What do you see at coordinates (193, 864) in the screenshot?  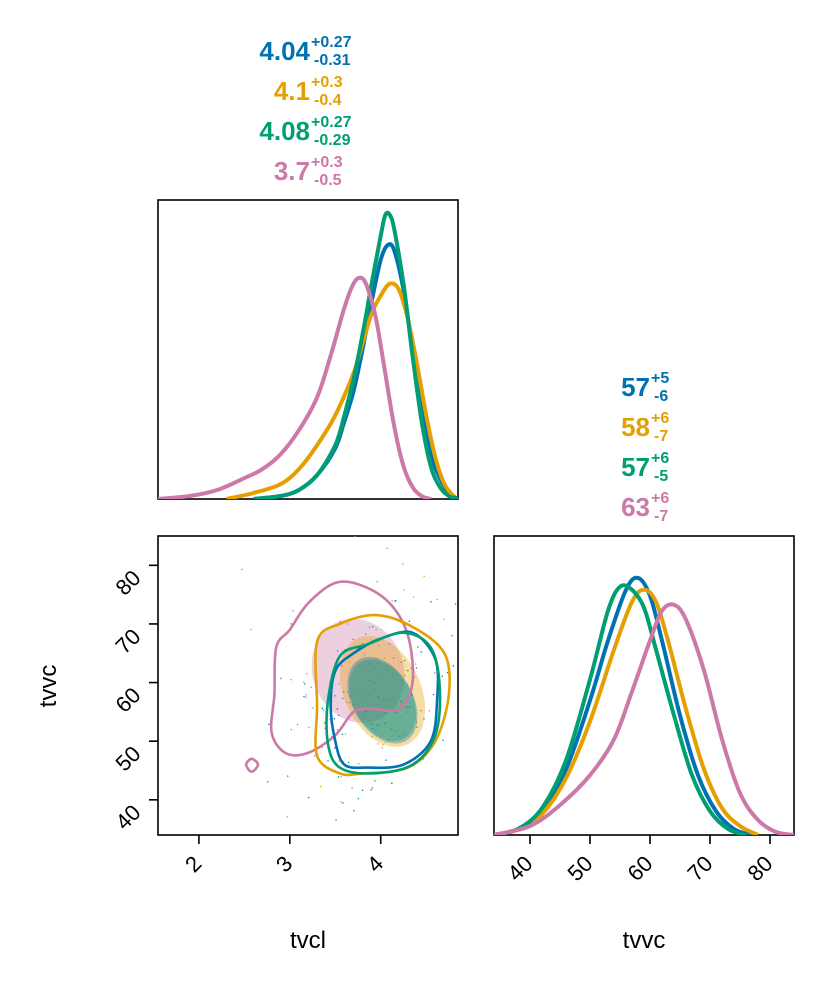 I see `x-tick-label: 2` at bounding box center [193, 864].